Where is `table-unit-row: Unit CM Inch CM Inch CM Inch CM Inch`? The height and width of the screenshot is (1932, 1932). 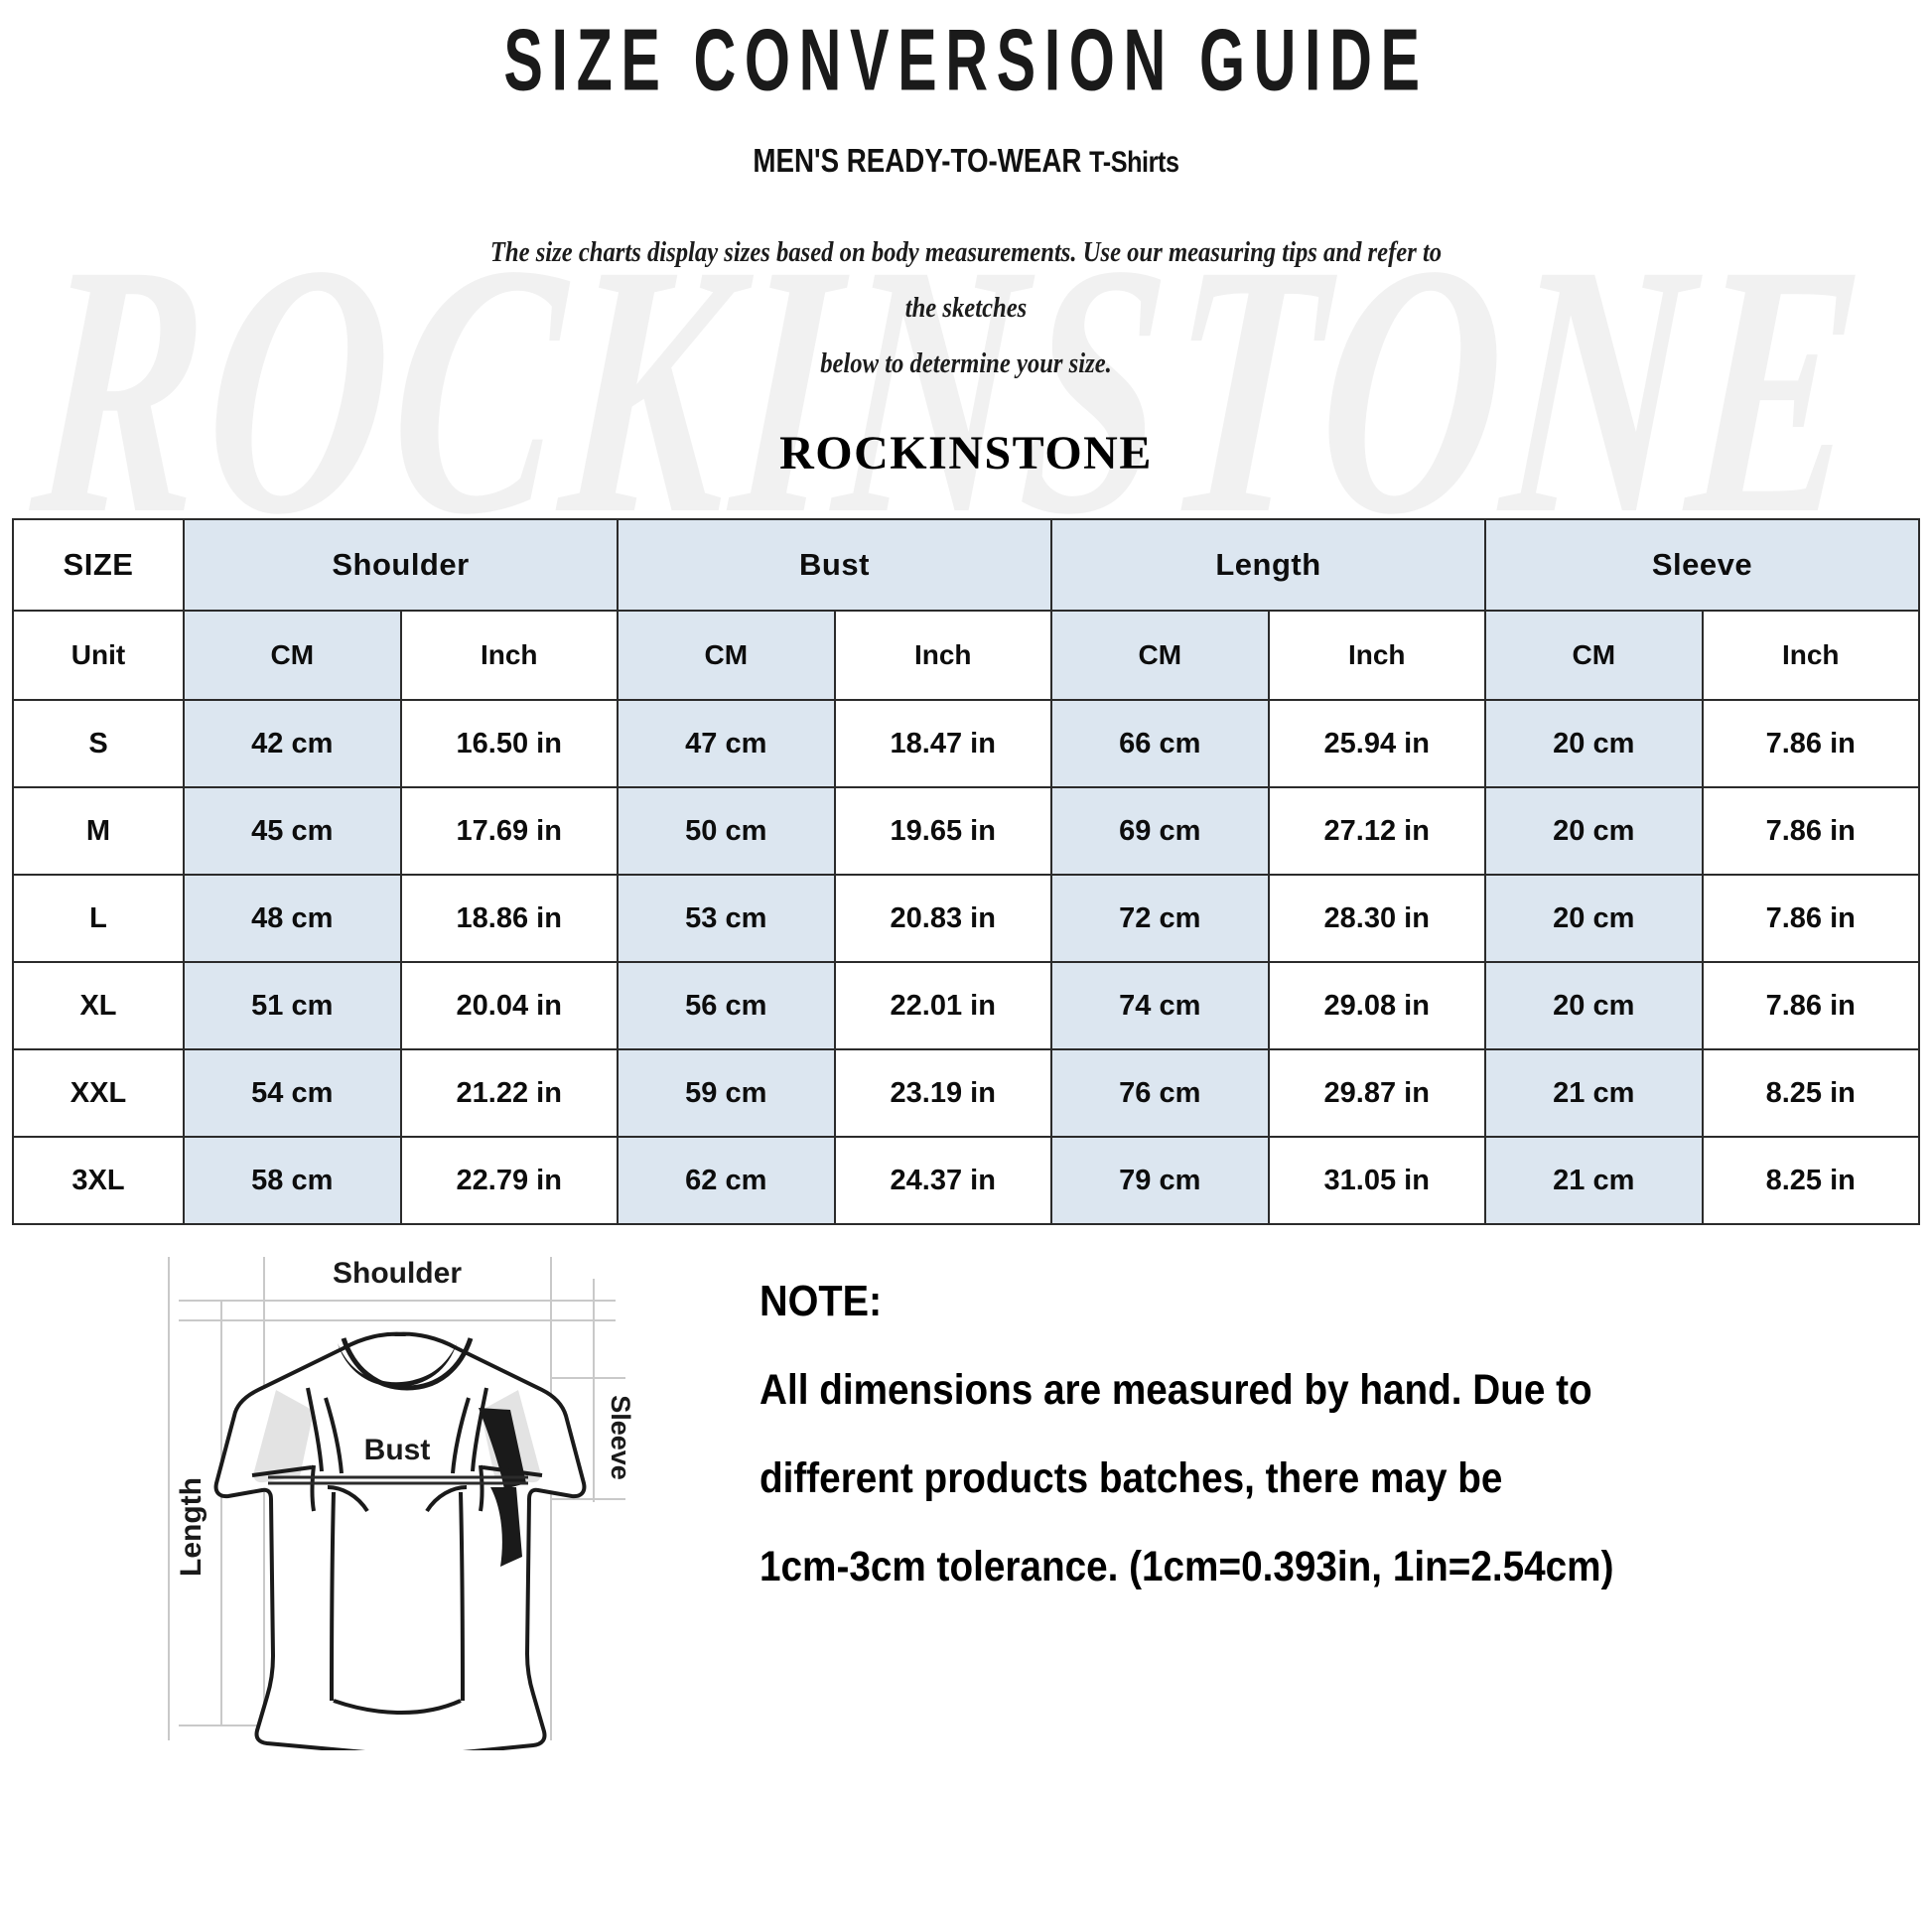
table-unit-row: Unit CM Inch CM Inch CM Inch CM Inch is located at coordinates (966, 655).